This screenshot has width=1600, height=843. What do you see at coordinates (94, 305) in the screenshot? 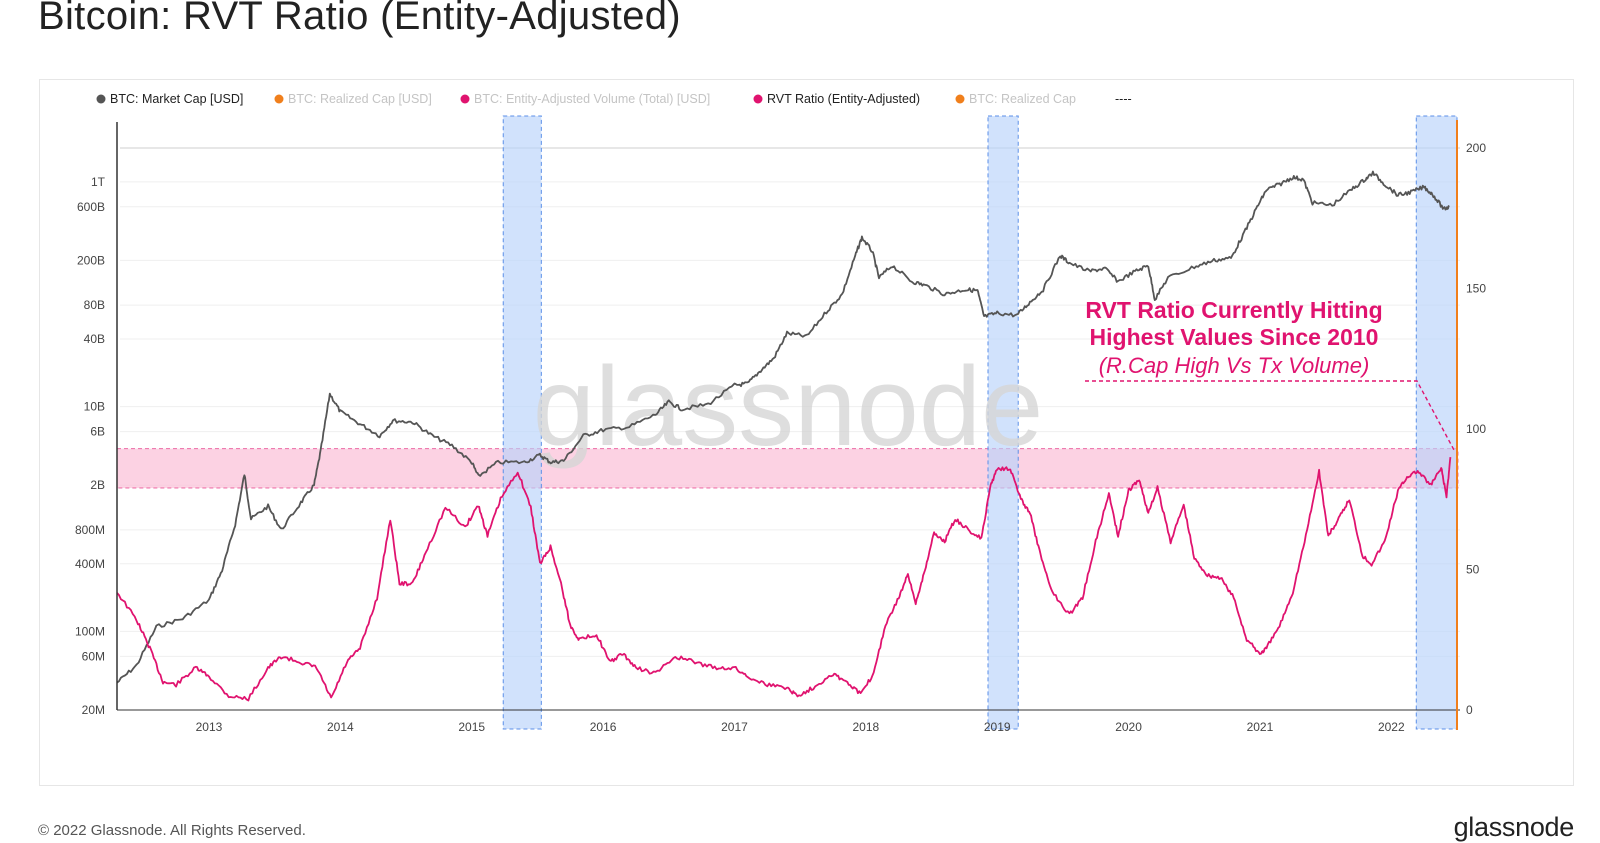
I see `y-left-tick-label: 80B` at bounding box center [94, 305].